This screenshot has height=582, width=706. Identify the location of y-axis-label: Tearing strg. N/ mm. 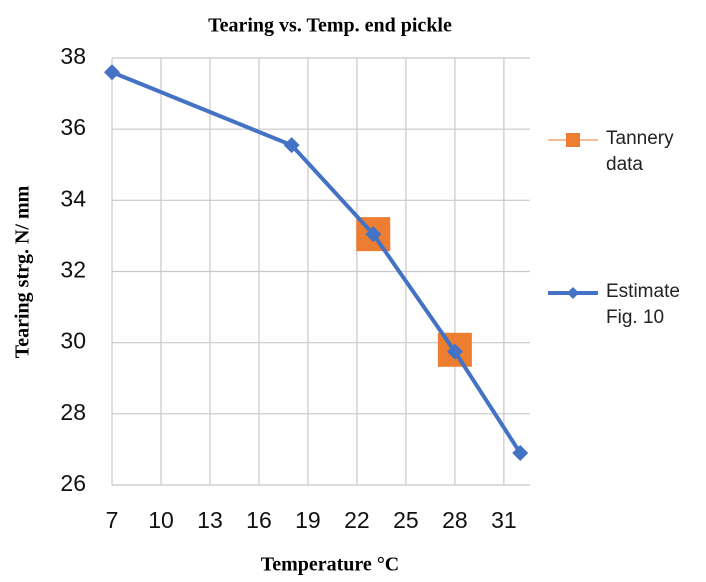
(23, 271).